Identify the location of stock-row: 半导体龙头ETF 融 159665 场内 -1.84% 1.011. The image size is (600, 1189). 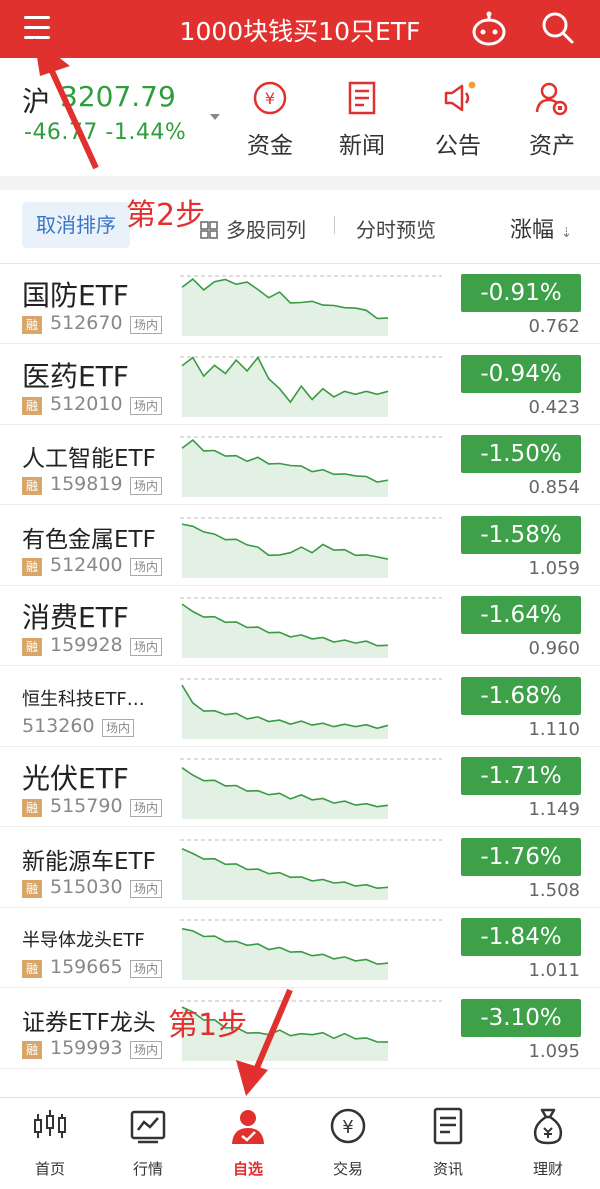
(300, 948).